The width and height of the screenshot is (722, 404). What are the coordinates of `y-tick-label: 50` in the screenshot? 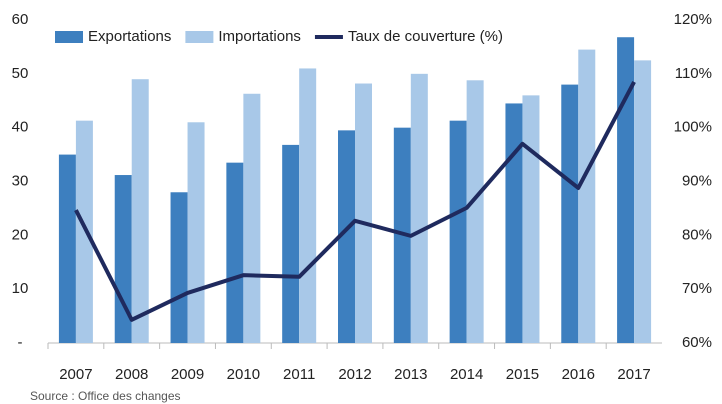 It's located at (20, 73).